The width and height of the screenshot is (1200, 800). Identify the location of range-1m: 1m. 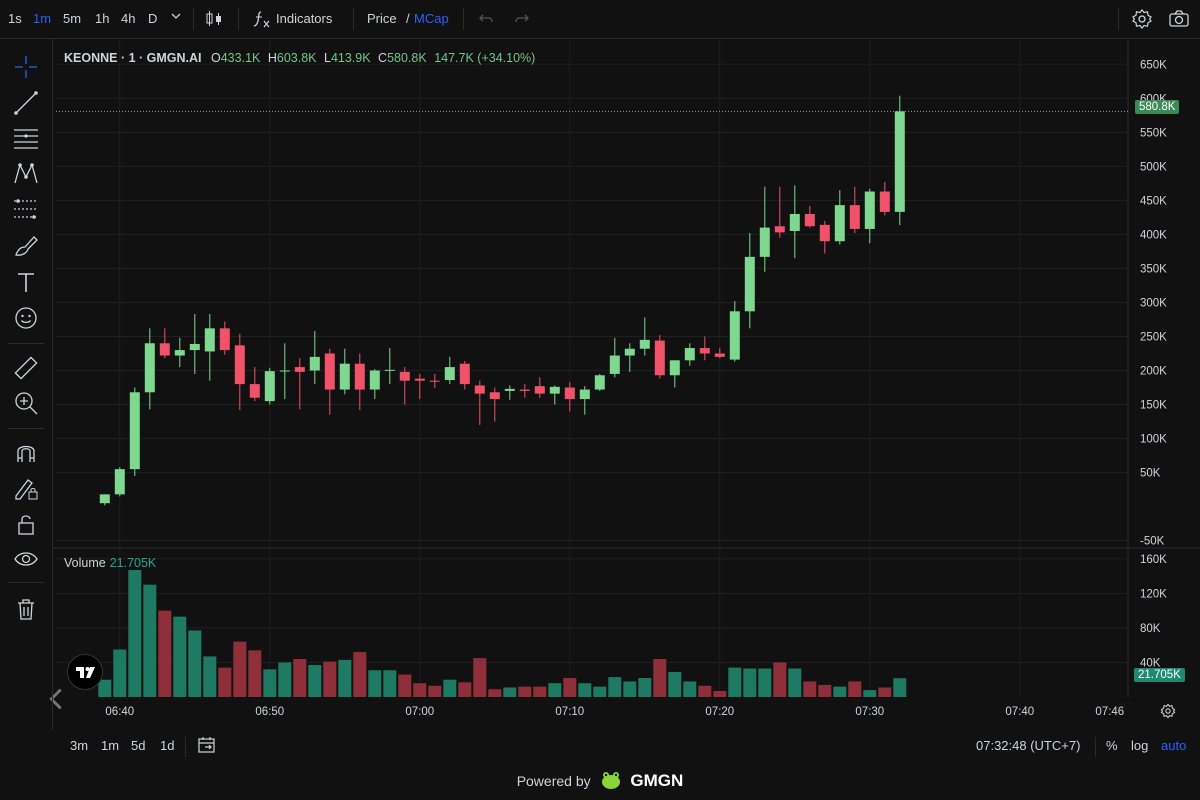
(110, 745).